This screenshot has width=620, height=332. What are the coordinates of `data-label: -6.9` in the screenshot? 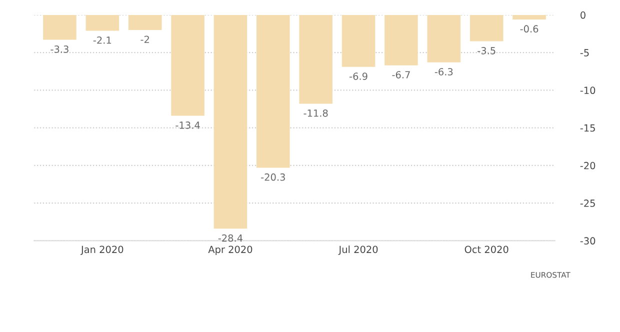 It's located at (359, 76).